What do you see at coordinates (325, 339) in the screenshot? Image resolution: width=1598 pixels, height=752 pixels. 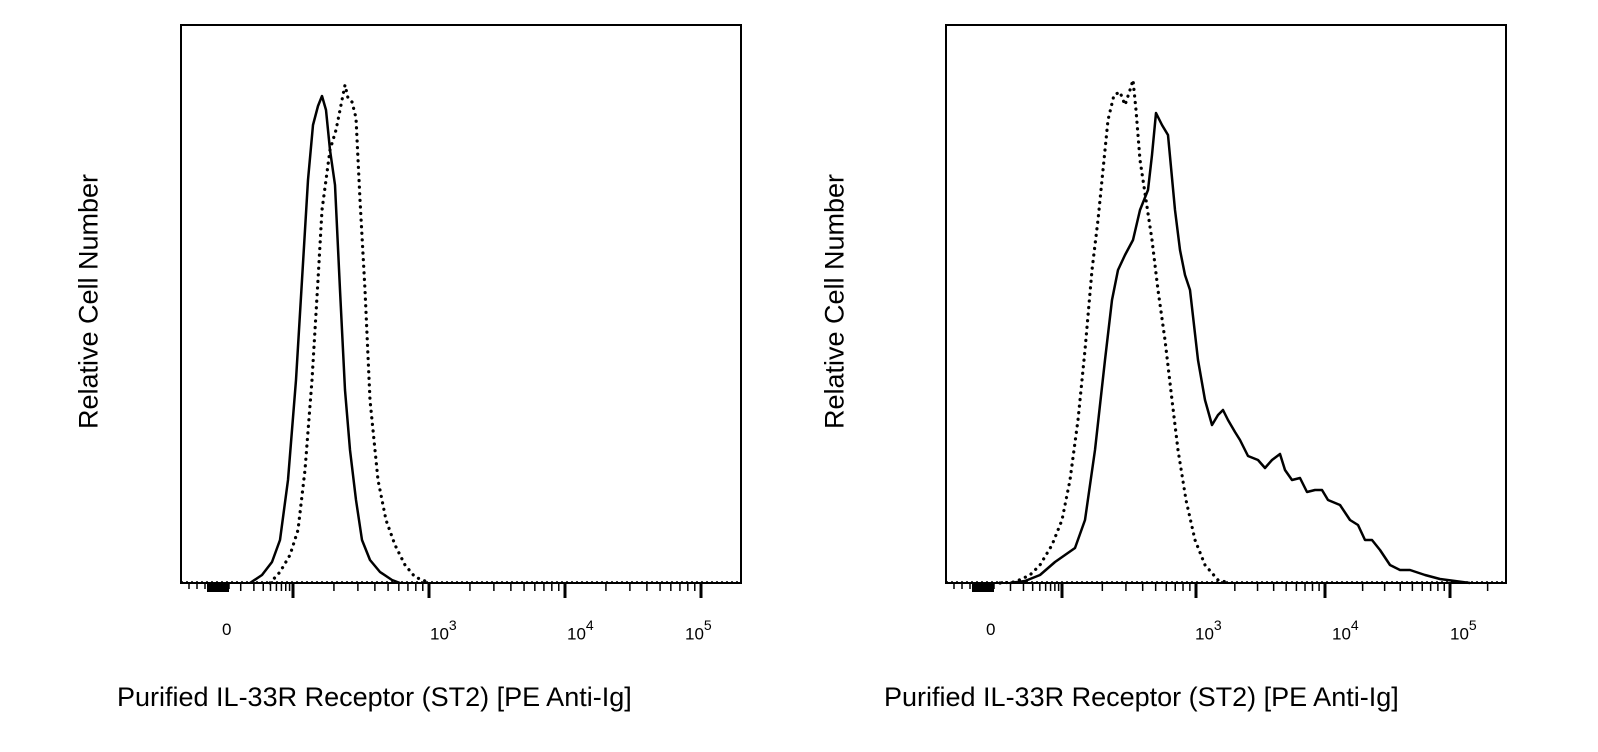 I see `stained-sample-curve` at bounding box center [325, 339].